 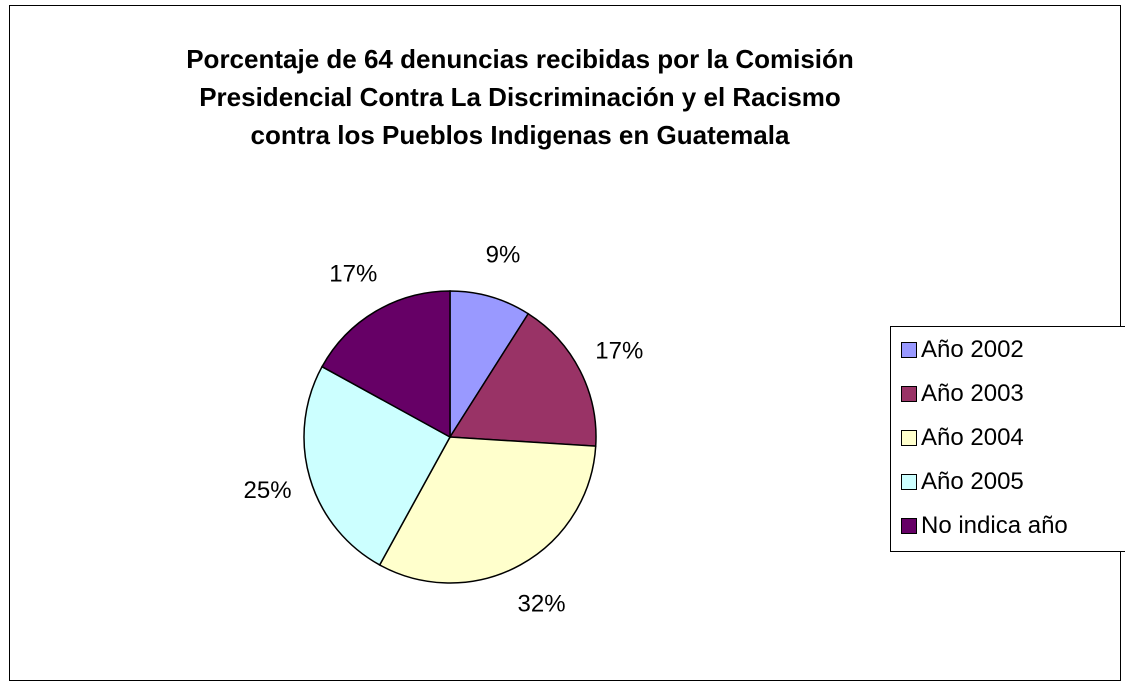 I want to click on pie-label-no-year: 17%, so click(x=353, y=273).